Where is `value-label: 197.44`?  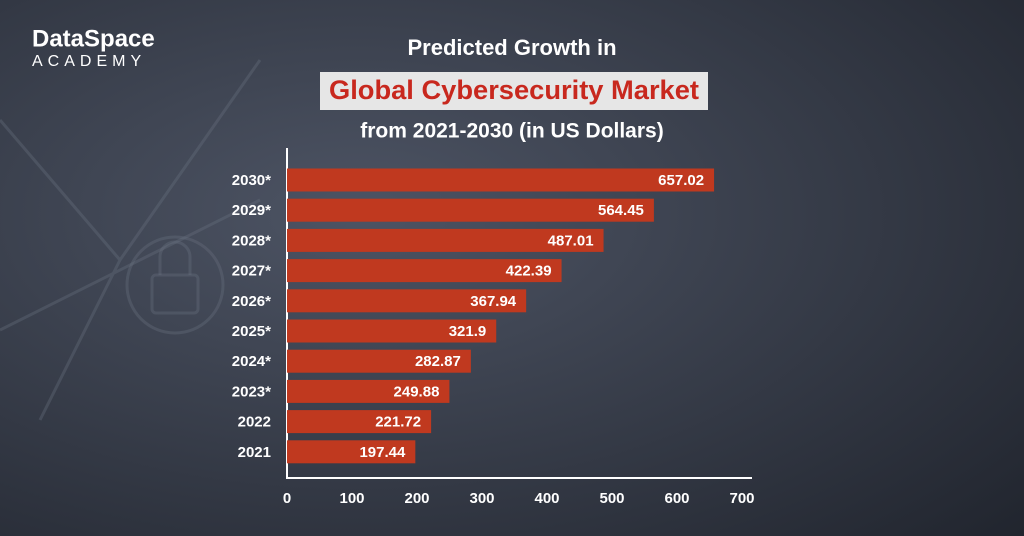 value-label: 197.44 is located at coordinates (382, 452).